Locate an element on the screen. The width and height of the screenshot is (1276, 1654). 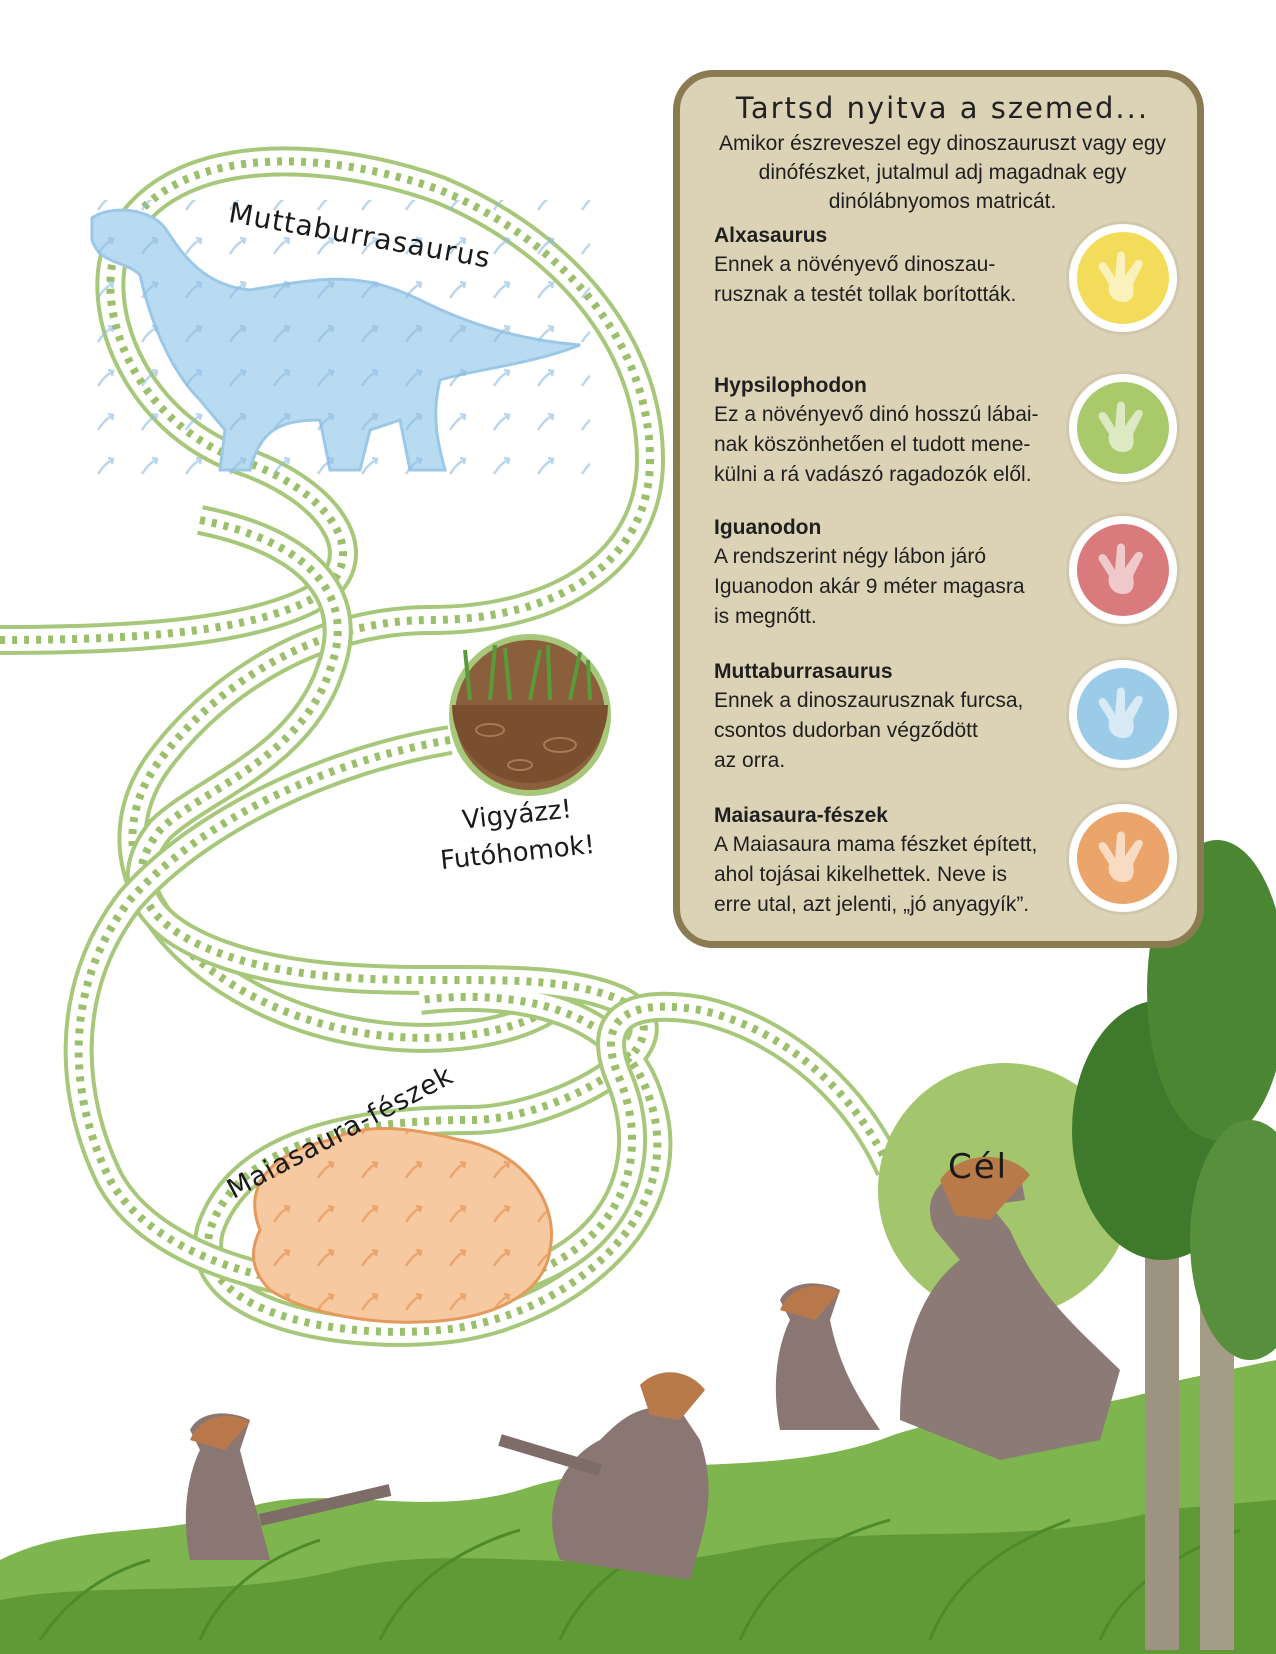
goal-label: Cél is located at coordinates (978, 1167).